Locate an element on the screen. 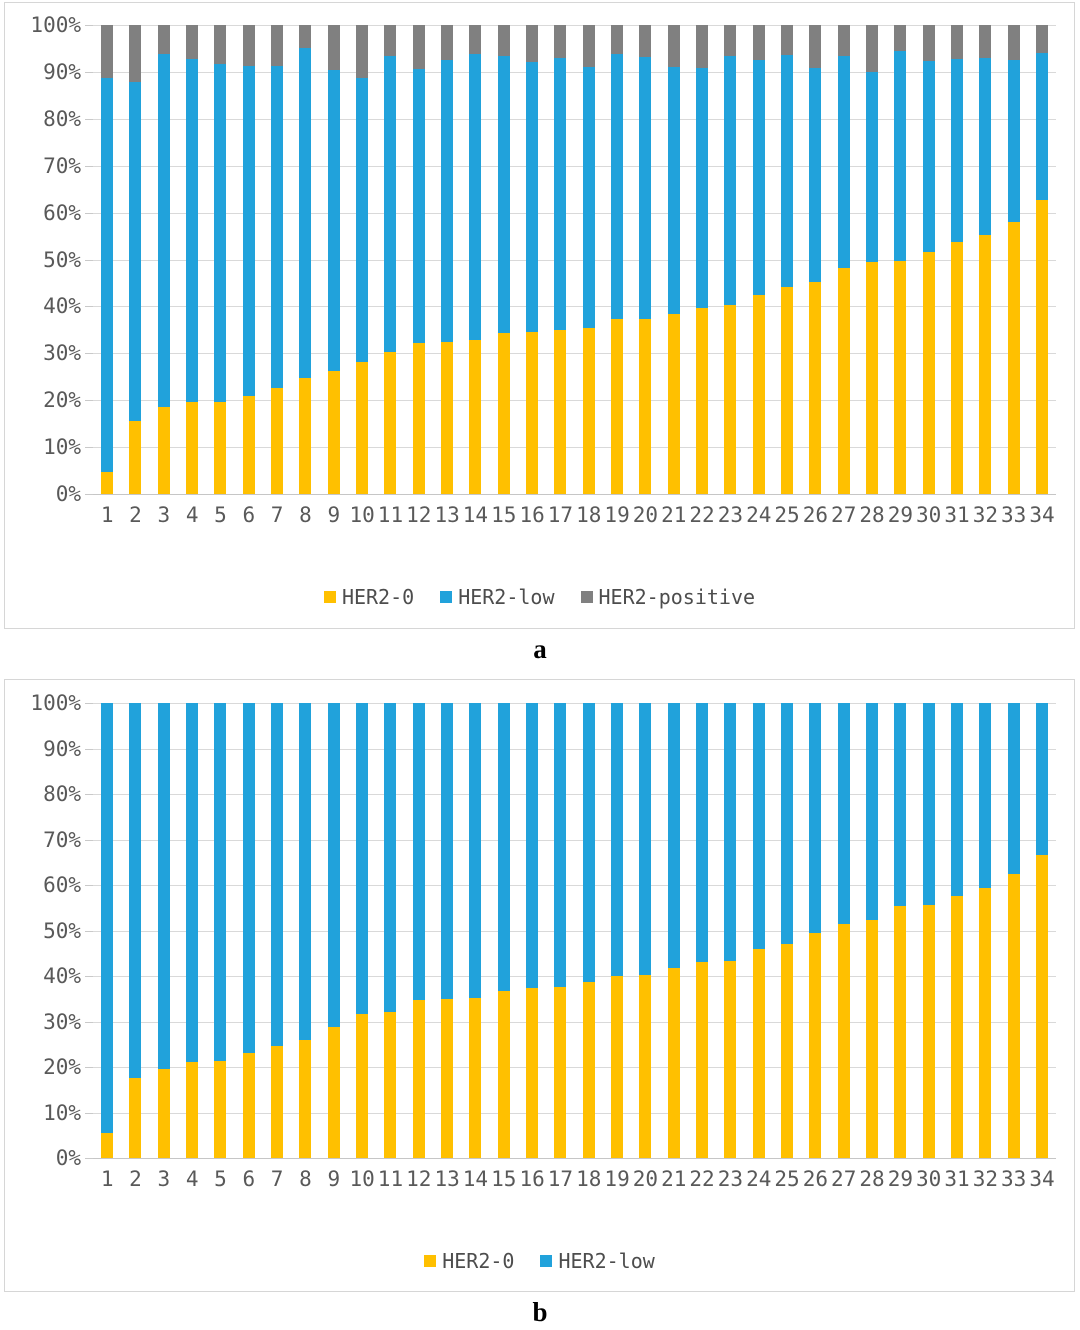  y-axis-tick-label: 90% is located at coordinates (62, 748).